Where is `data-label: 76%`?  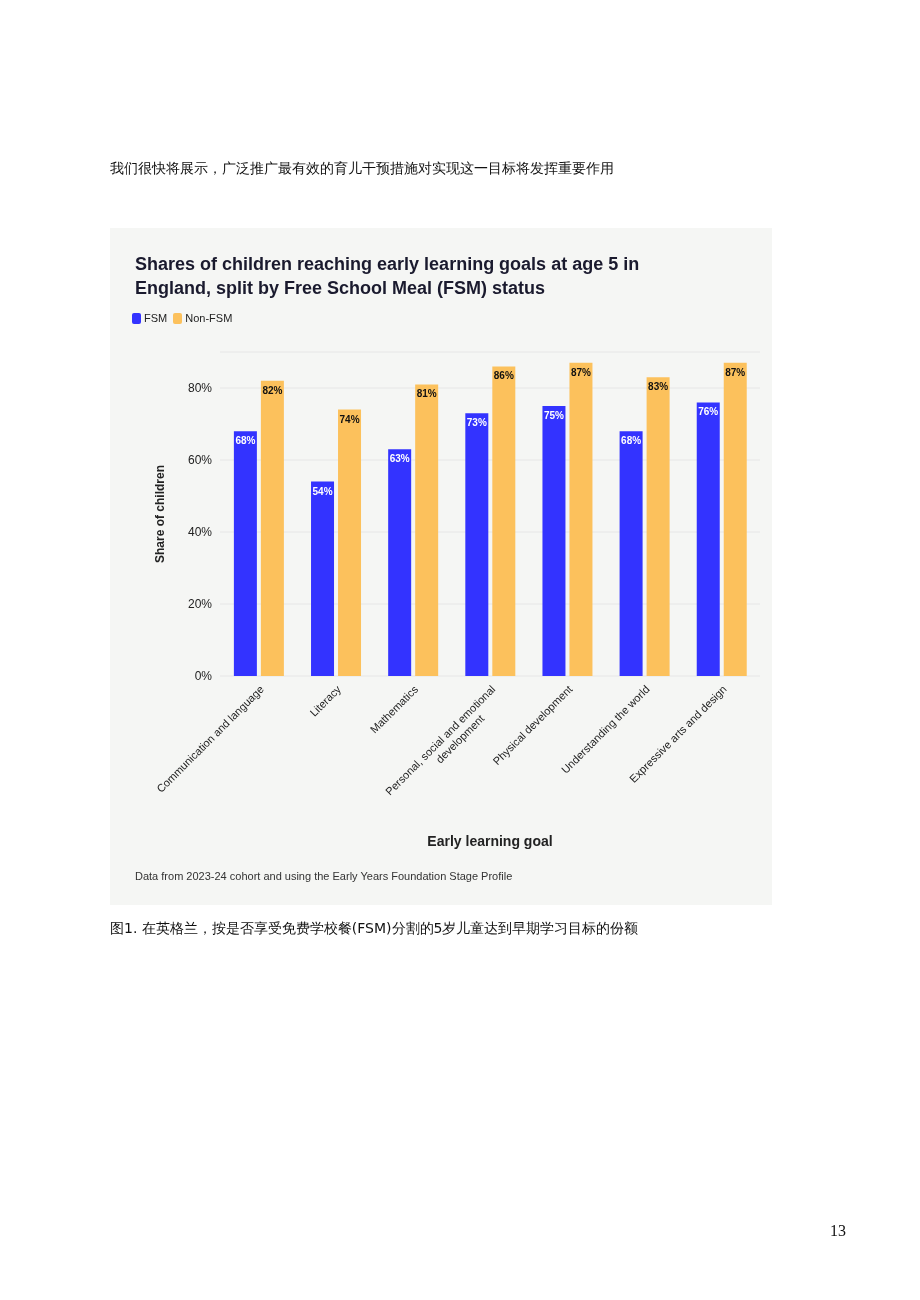
data-label: 76% is located at coordinates (708, 412).